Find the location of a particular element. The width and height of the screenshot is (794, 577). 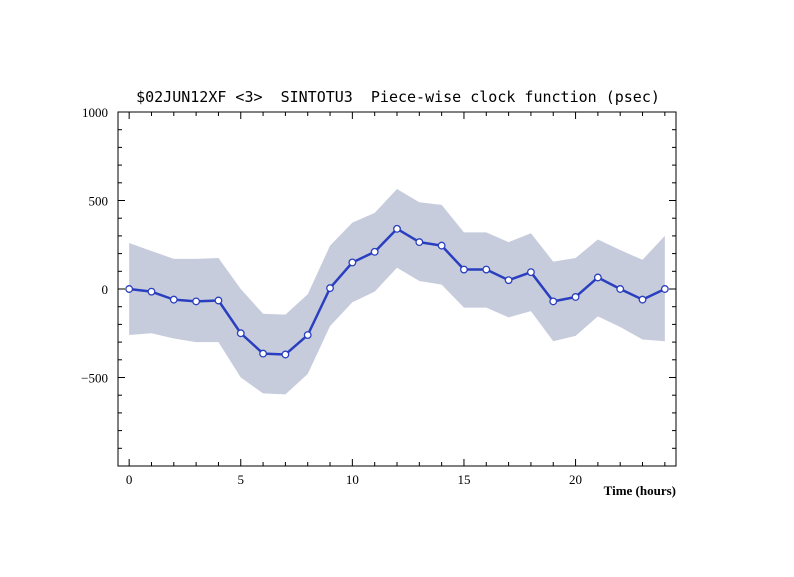

y-tick-label: −500 is located at coordinates (94, 378).